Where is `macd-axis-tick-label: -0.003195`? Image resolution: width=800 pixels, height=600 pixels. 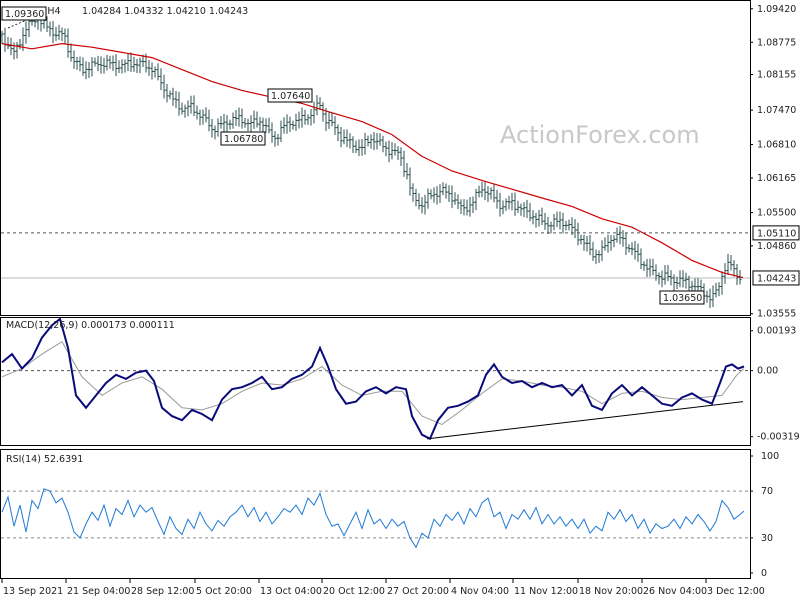 macd-axis-tick-label: -0.003195 is located at coordinates (778, 437).